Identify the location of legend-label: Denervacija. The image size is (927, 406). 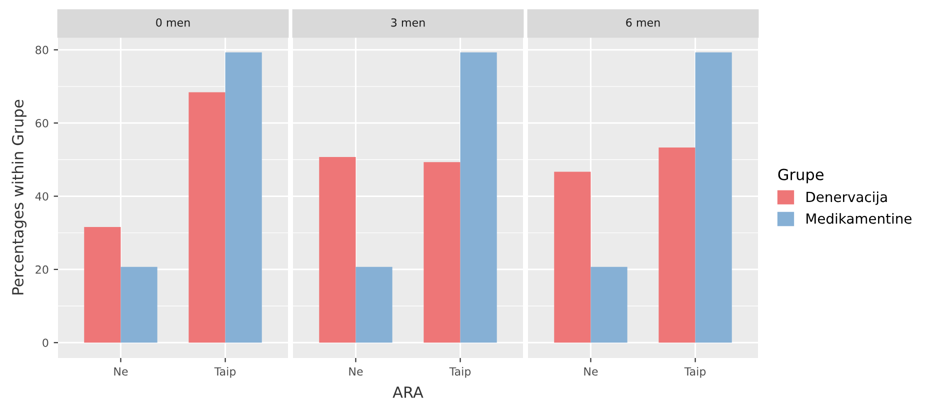
(846, 198).